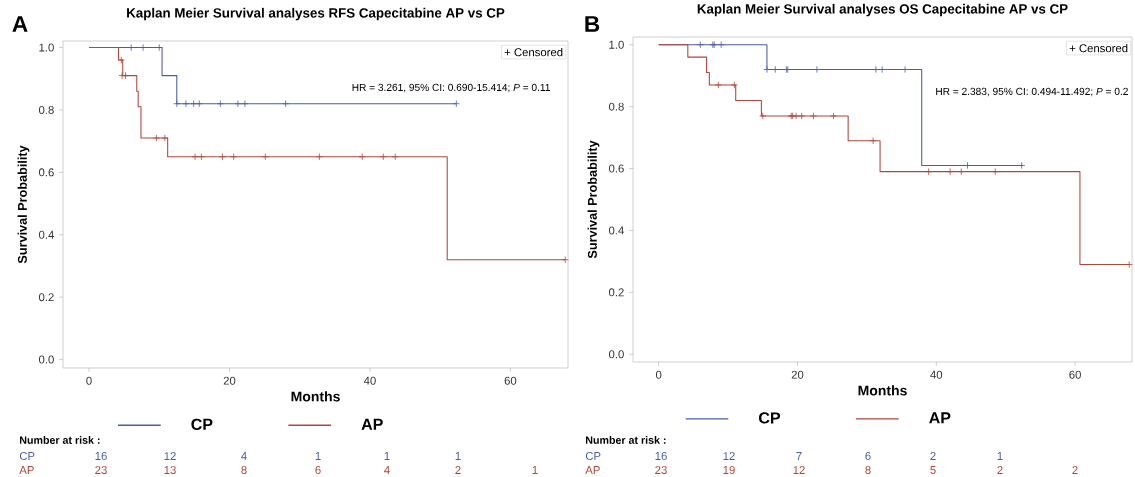  Describe the element at coordinates (933, 470) in the screenshot. I see `text: 5` at that location.